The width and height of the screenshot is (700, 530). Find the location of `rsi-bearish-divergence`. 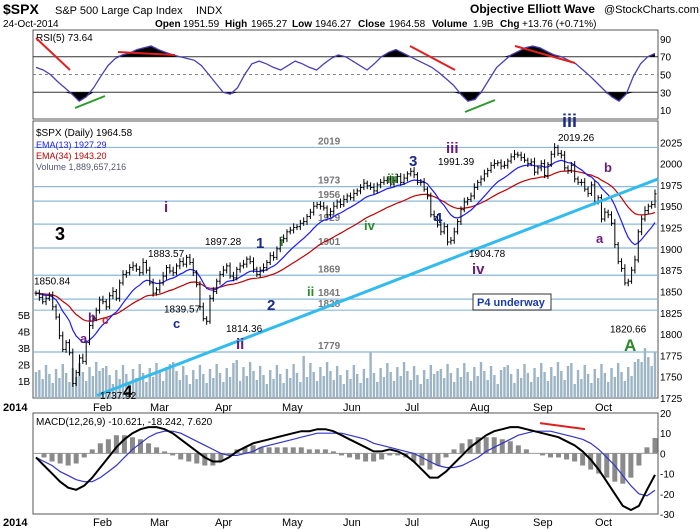

rsi-bearish-divergence is located at coordinates (146, 53).